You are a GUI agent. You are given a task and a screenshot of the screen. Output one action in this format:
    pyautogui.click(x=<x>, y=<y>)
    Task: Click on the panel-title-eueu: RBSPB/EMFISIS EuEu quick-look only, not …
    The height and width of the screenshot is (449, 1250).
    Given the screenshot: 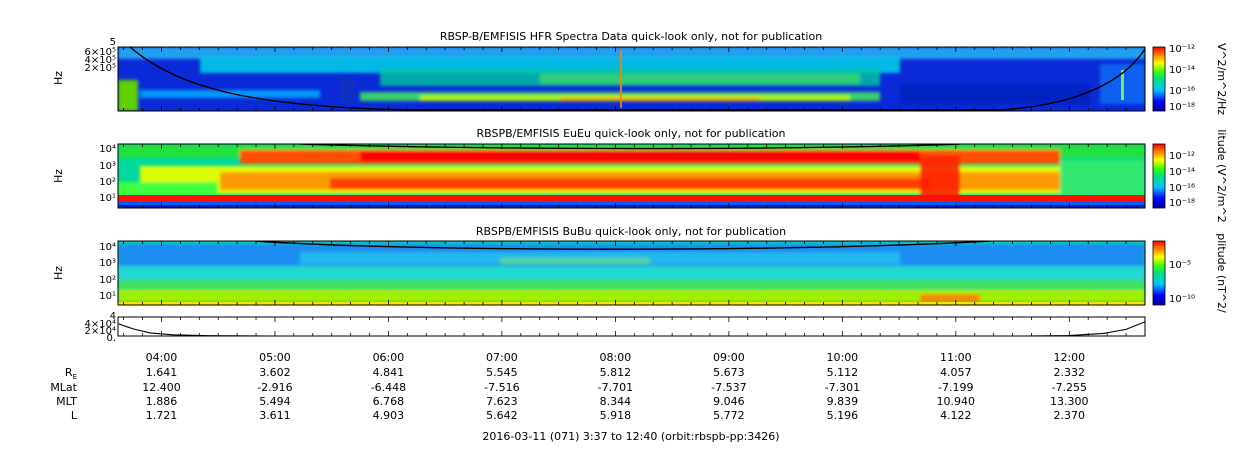 What is the action you would take?
    pyautogui.click(x=630, y=133)
    